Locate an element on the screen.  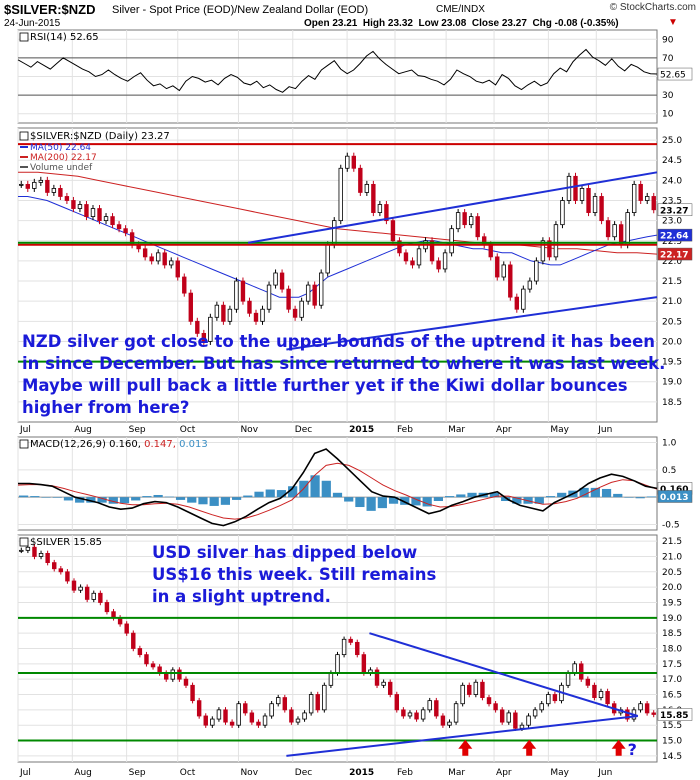
price-y-tick-label: 22.0 is located at coordinates (672, 262).